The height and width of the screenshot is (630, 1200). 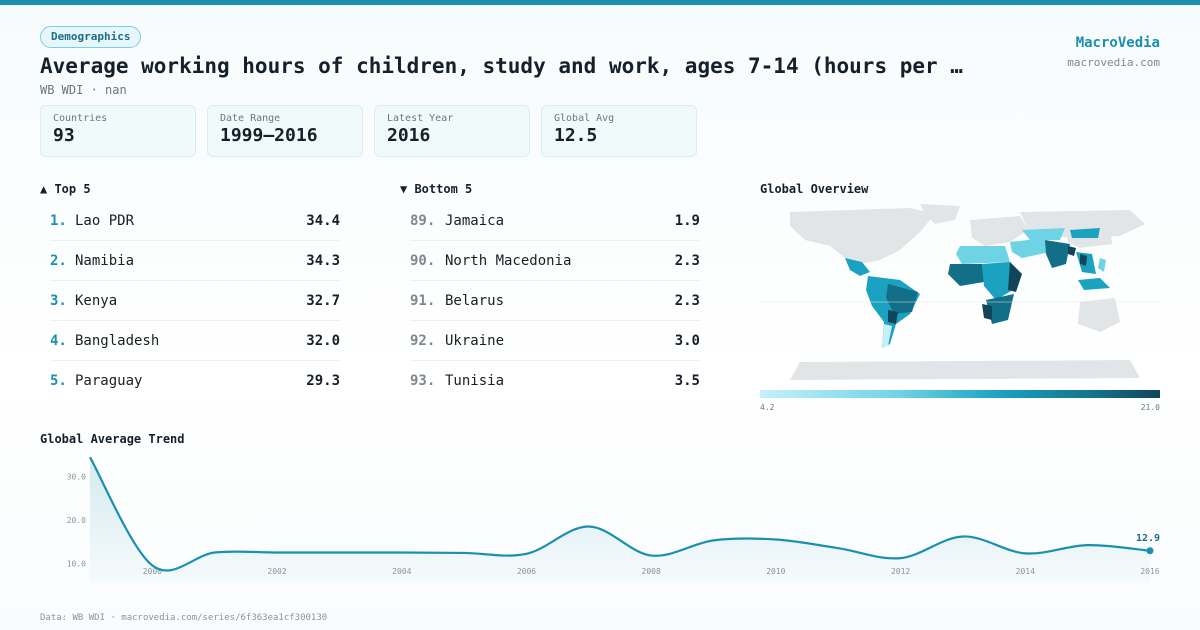 What do you see at coordinates (1030, 248) in the screenshot?
I see `region-middle-east` at bounding box center [1030, 248].